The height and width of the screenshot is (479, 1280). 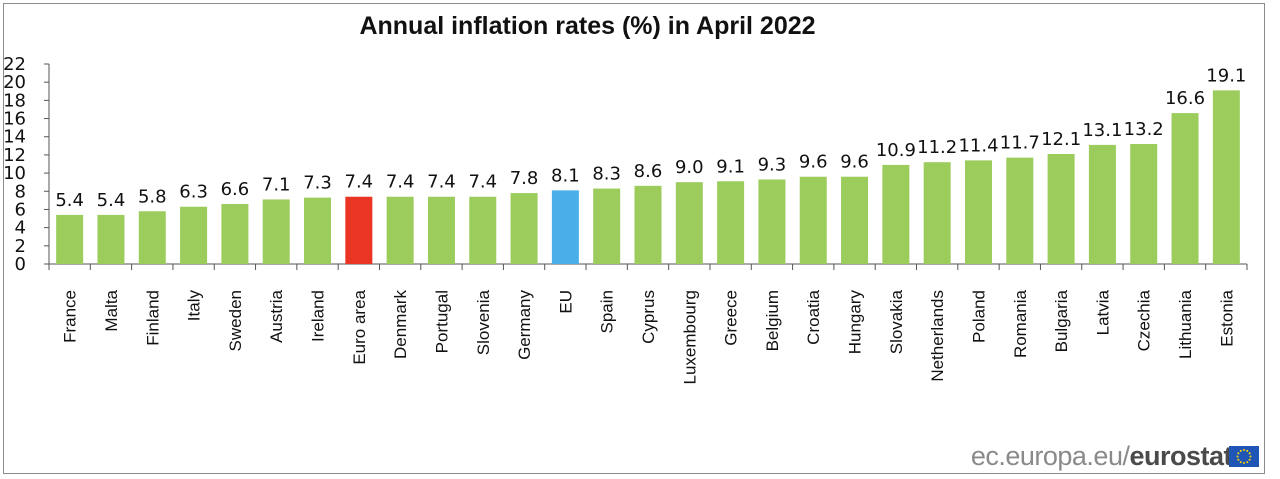 What do you see at coordinates (689, 167) in the screenshot?
I see `data-label: 9.0` at bounding box center [689, 167].